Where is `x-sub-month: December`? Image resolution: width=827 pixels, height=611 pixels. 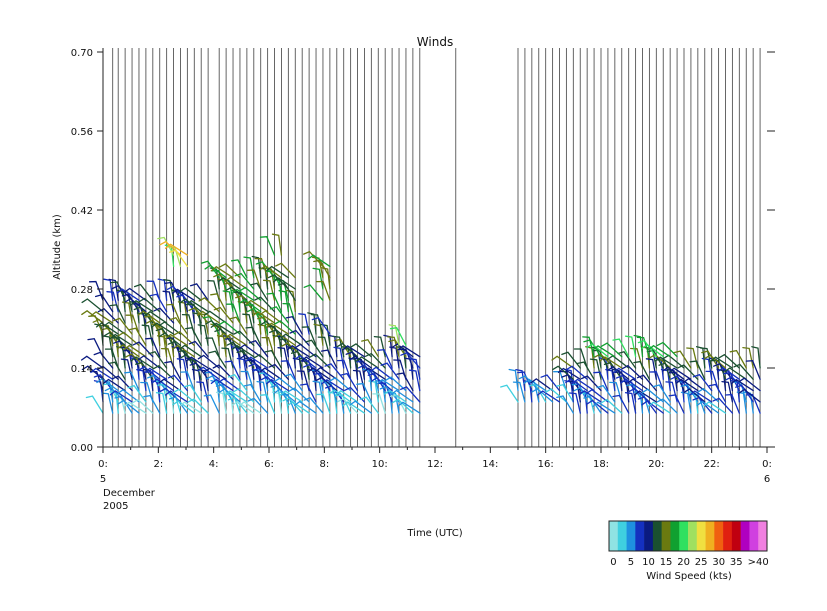 x-sub-month: December is located at coordinates (129, 493).